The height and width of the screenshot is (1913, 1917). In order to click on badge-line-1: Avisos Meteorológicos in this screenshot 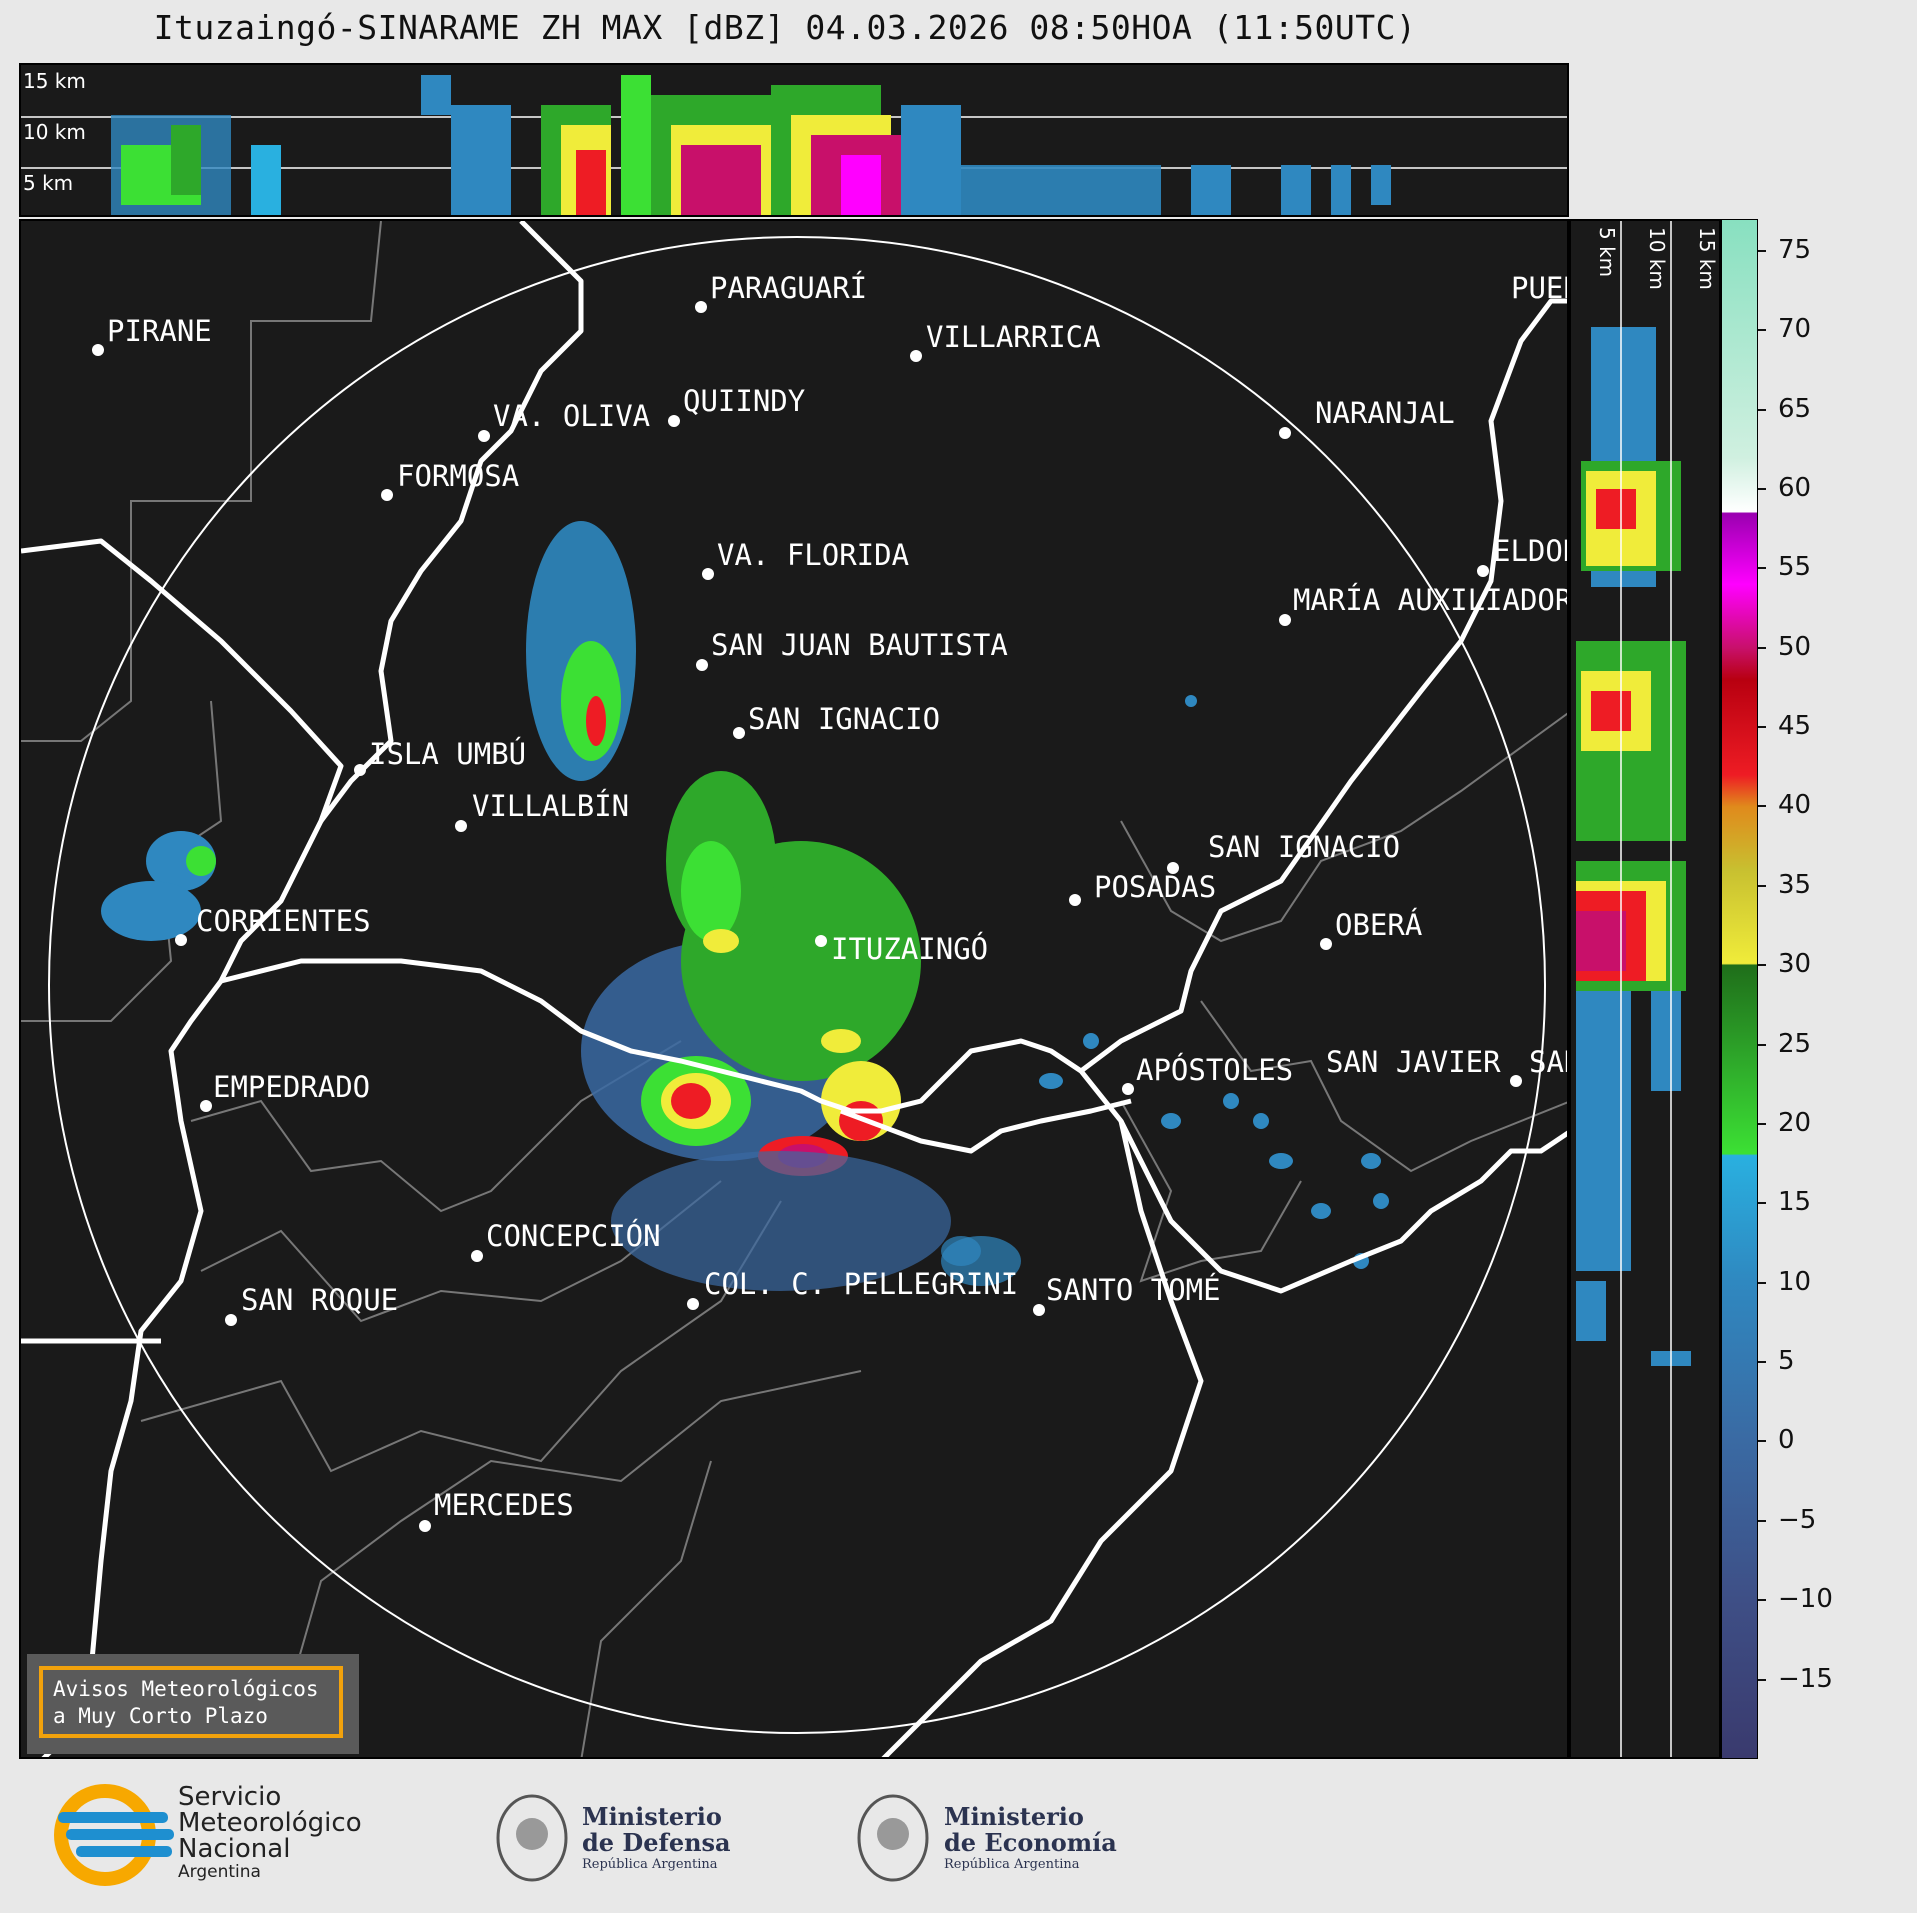, I will do `click(186, 1689)`.